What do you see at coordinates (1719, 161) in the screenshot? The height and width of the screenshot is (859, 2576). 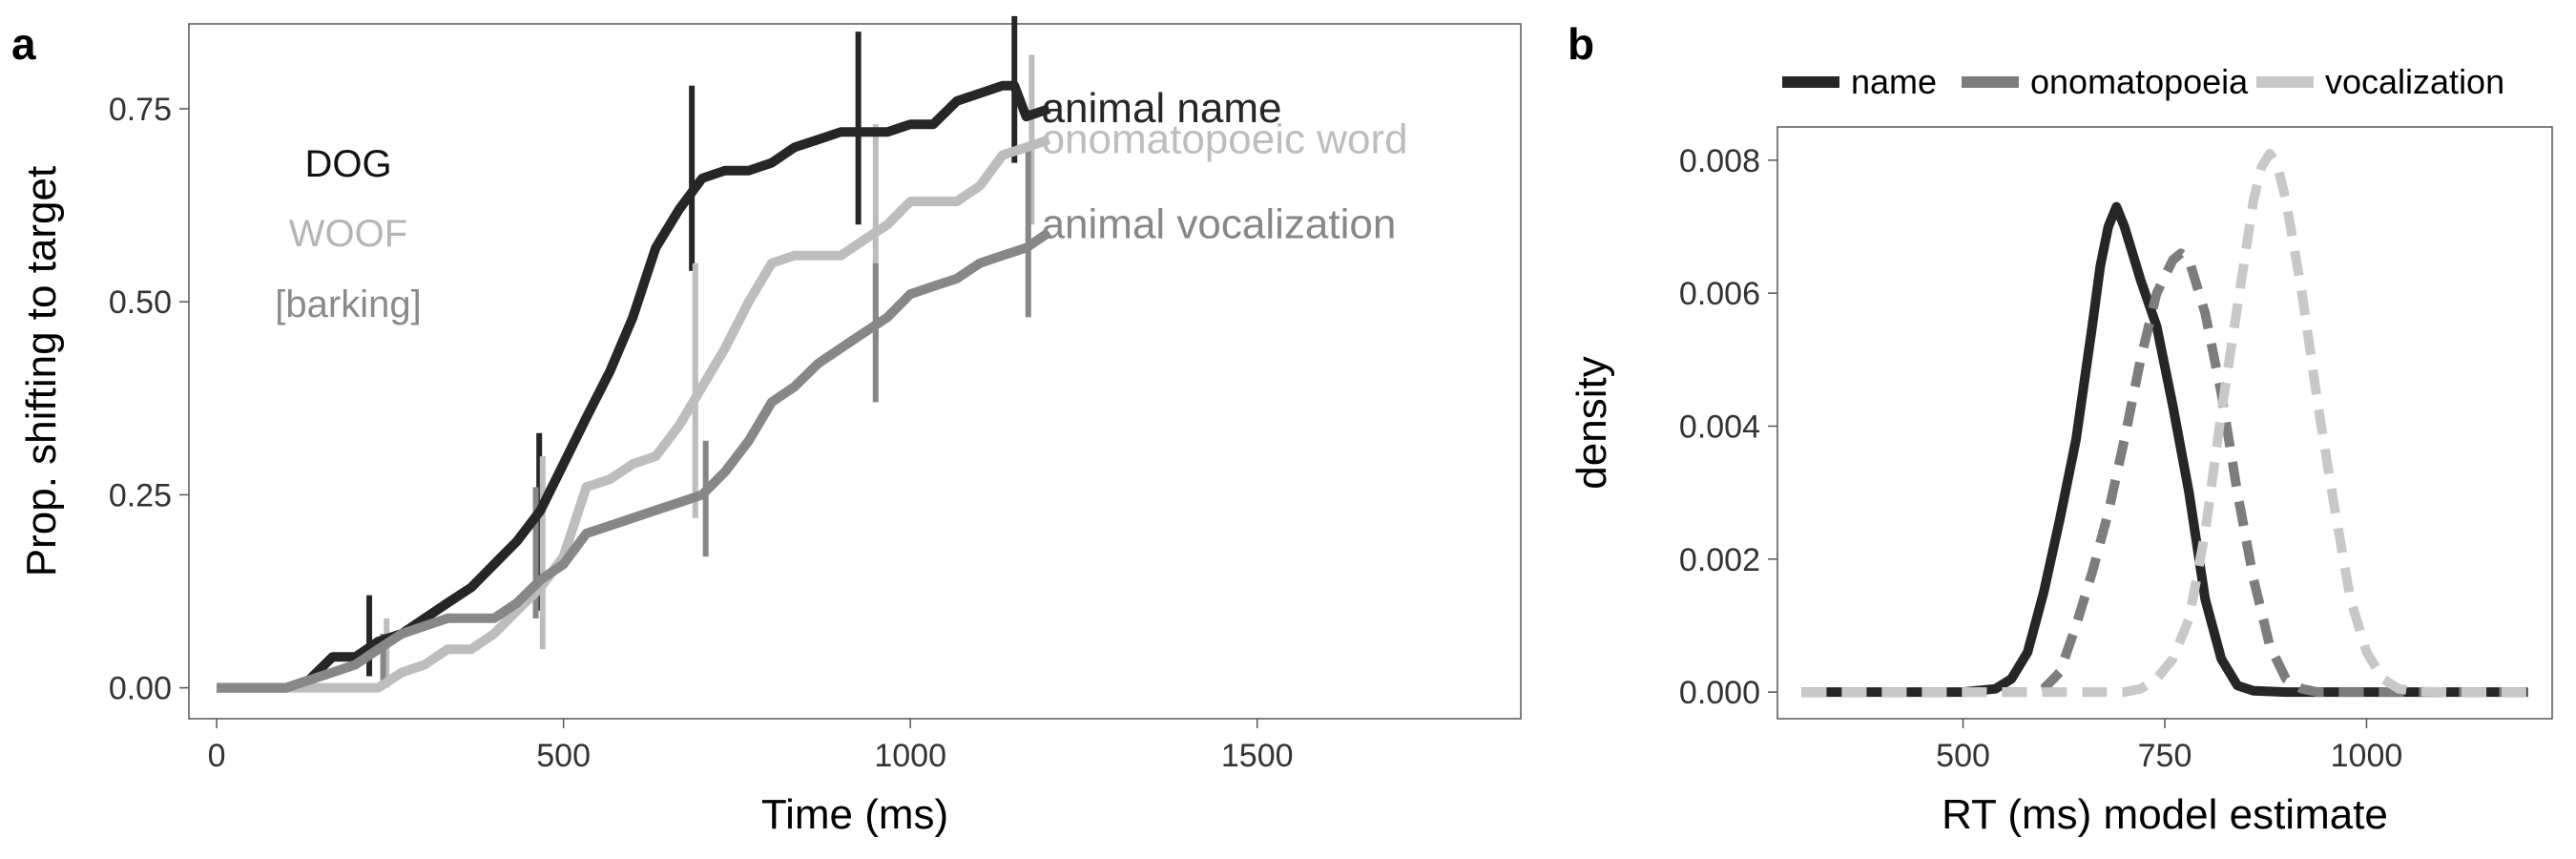 I see `panel-b-y-tick-label: 0.008` at bounding box center [1719, 161].